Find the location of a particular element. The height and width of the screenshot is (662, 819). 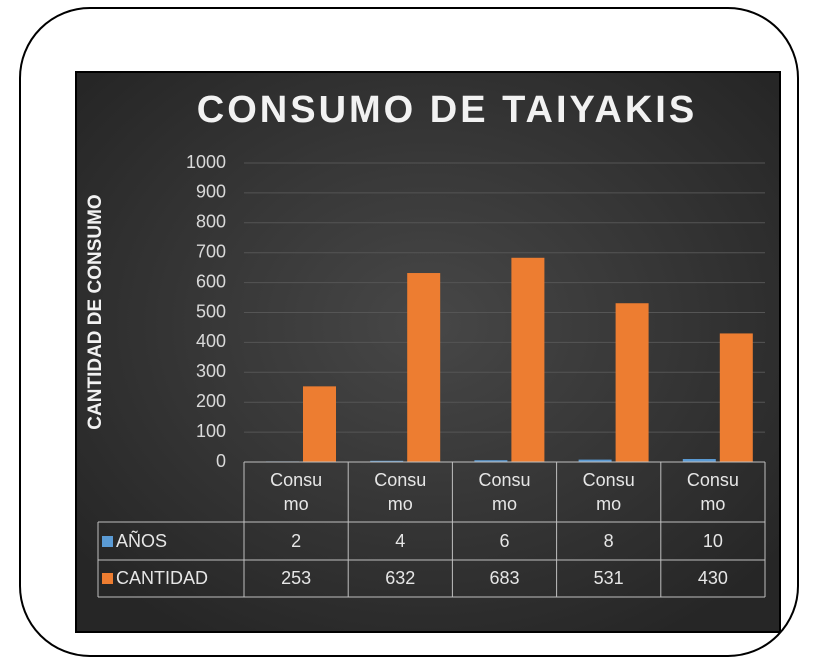

table-value: 4 is located at coordinates (400, 540).